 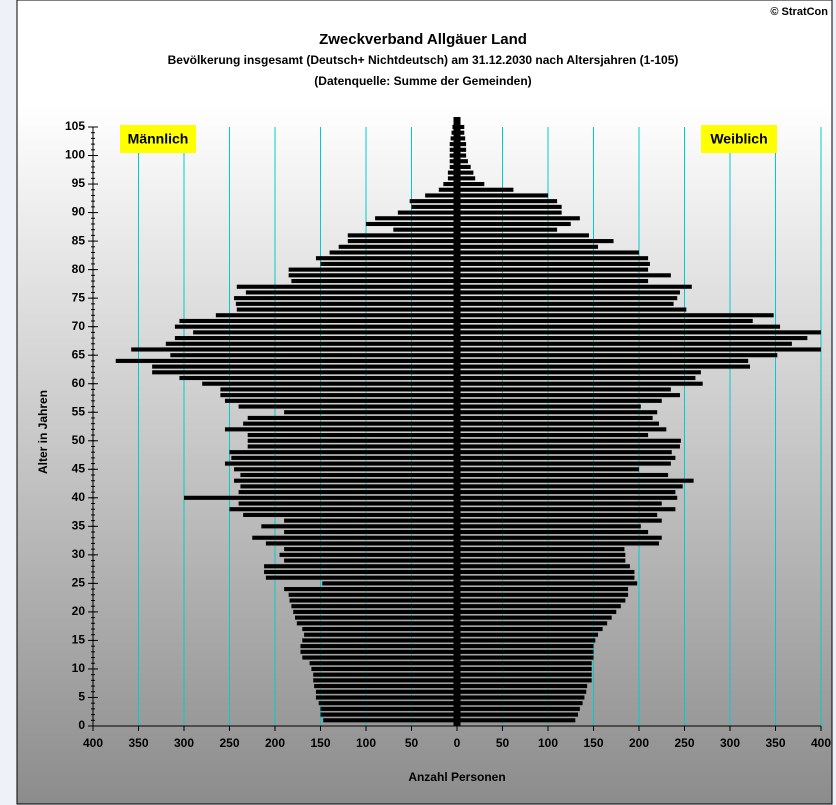 I want to click on x-tick-label: 300, so click(x=730, y=743).